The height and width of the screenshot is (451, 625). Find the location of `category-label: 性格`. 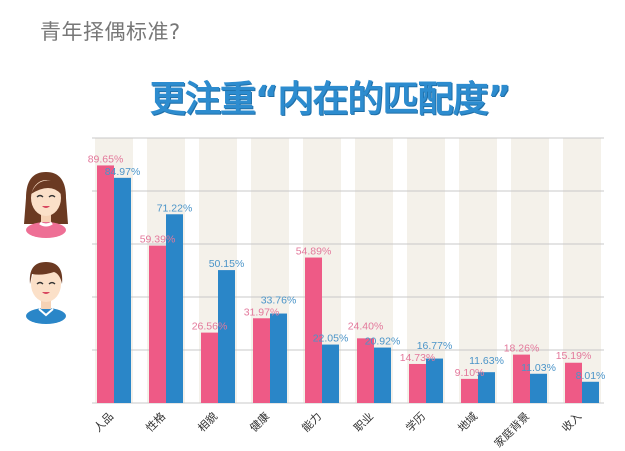

category-label: 性格 is located at coordinates (155, 421).